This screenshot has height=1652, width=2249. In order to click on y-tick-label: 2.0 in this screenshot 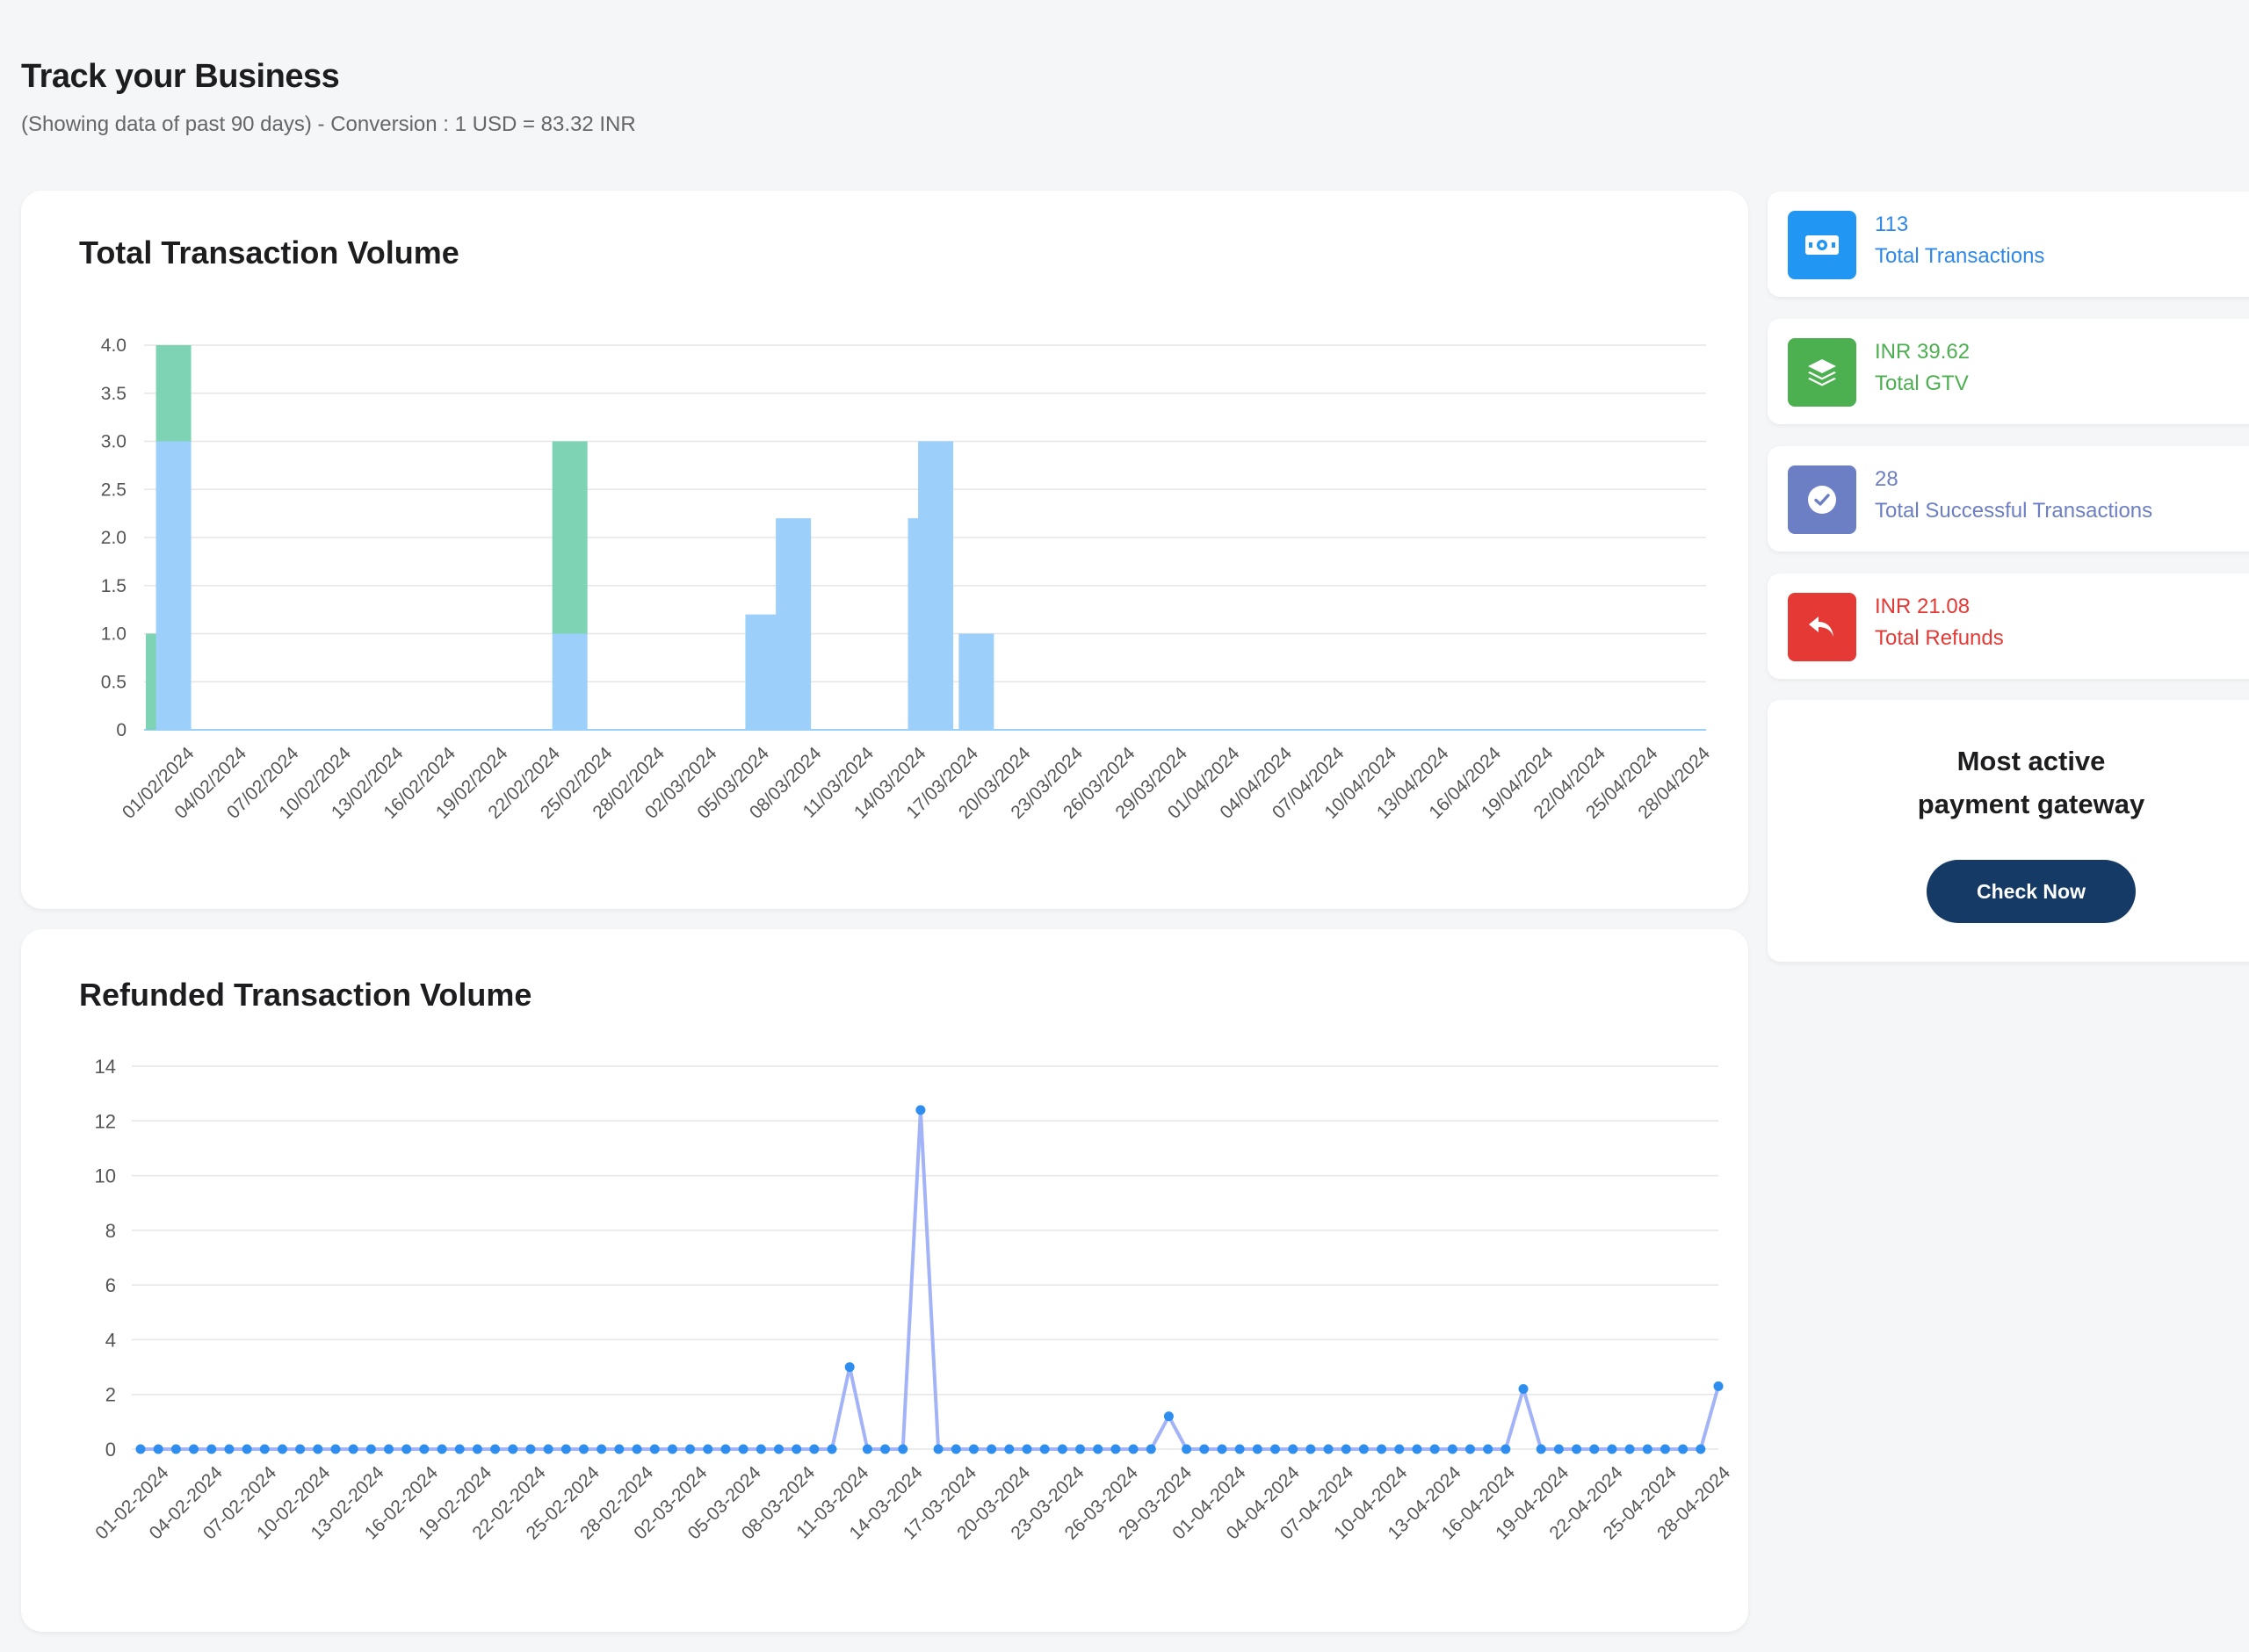, I will do `click(114, 538)`.